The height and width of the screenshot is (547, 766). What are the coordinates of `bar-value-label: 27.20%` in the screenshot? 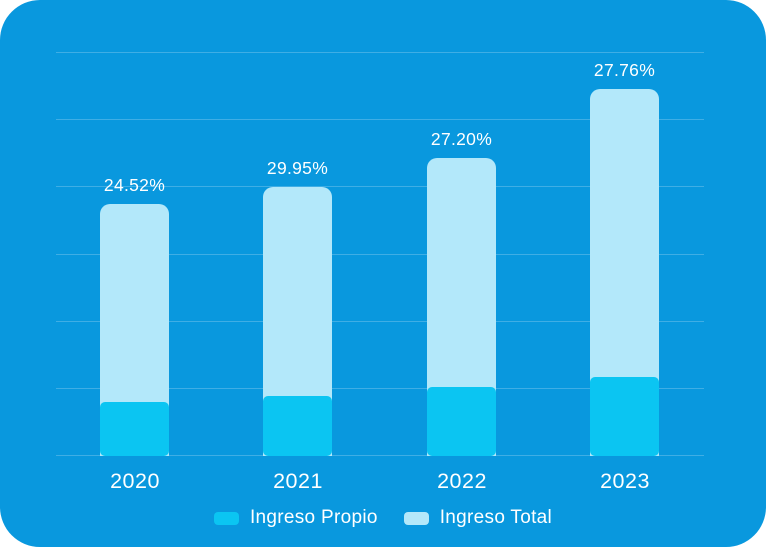 It's located at (461, 139).